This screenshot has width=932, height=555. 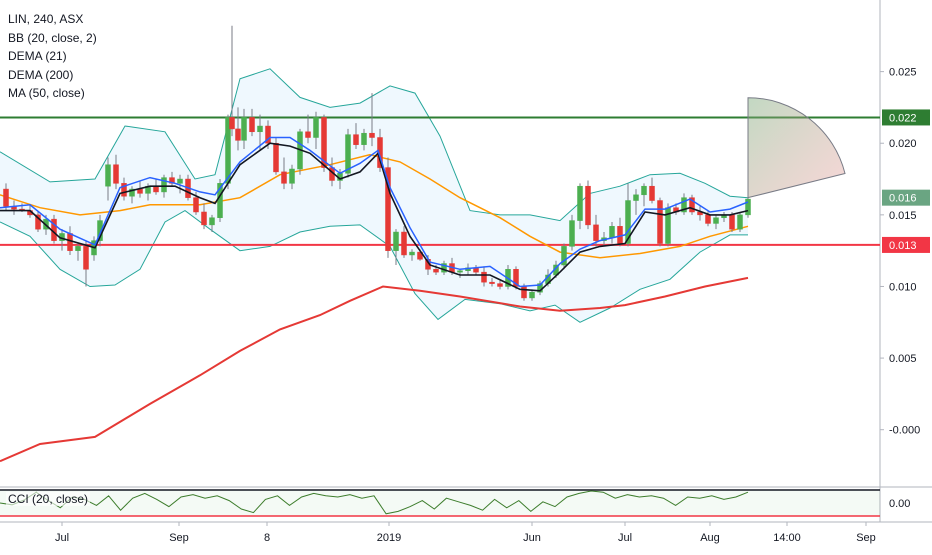 What do you see at coordinates (46, 19) in the screenshot?
I see `symbol-title: LIN, 240, ASX` at bounding box center [46, 19].